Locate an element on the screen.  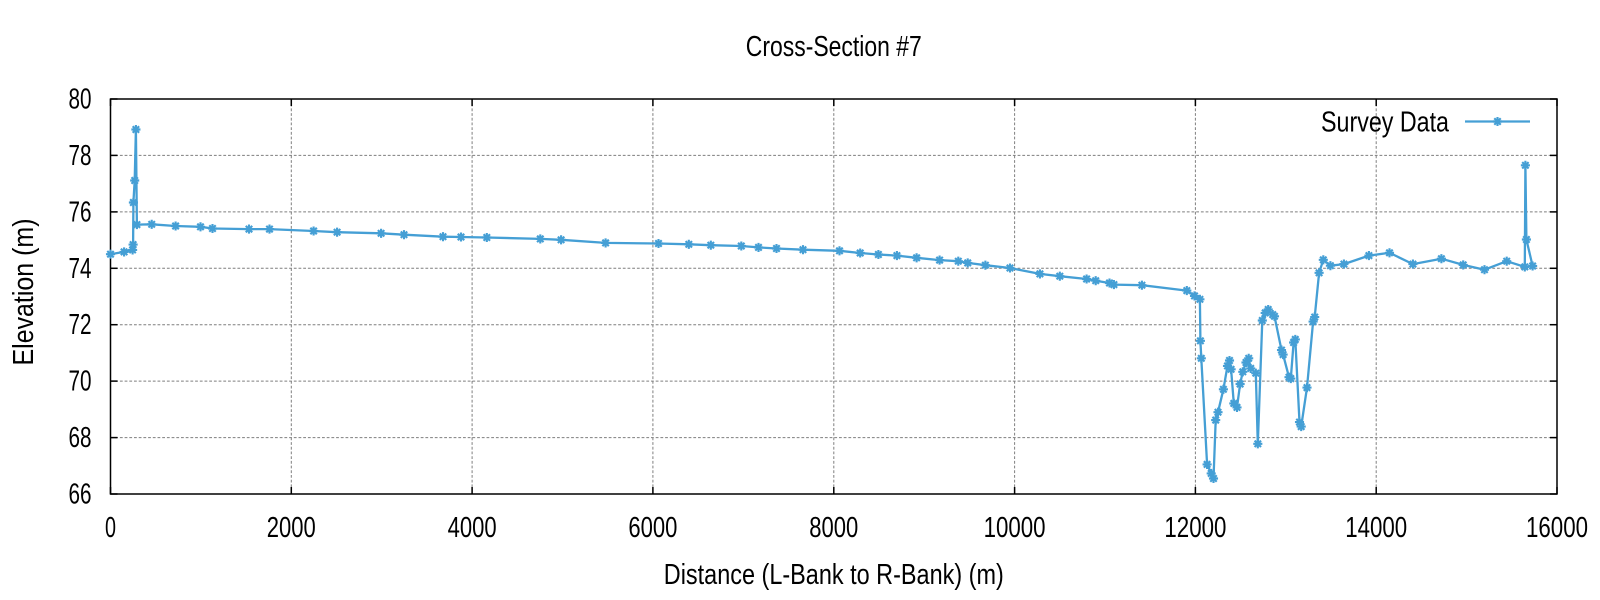
svg-text: 8000 is located at coordinates (833, 528).